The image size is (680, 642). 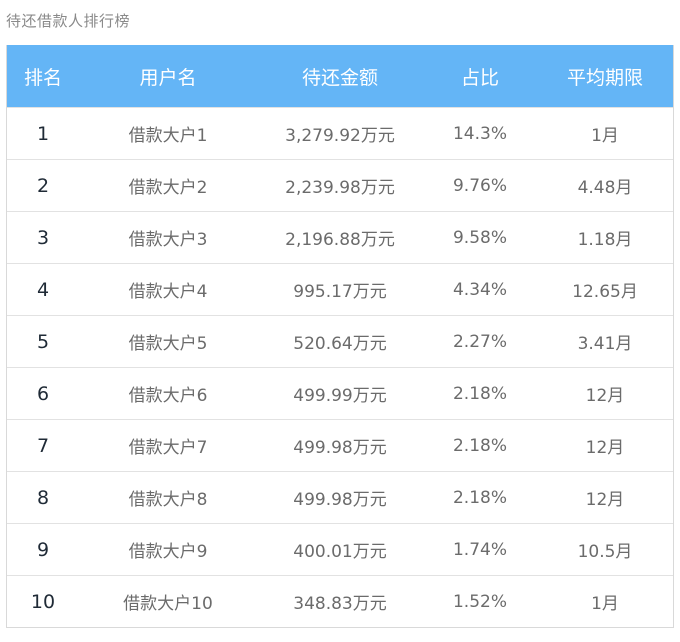 What do you see at coordinates (168, 552) in the screenshot?
I see `user-cell: 借款大户9` at bounding box center [168, 552].